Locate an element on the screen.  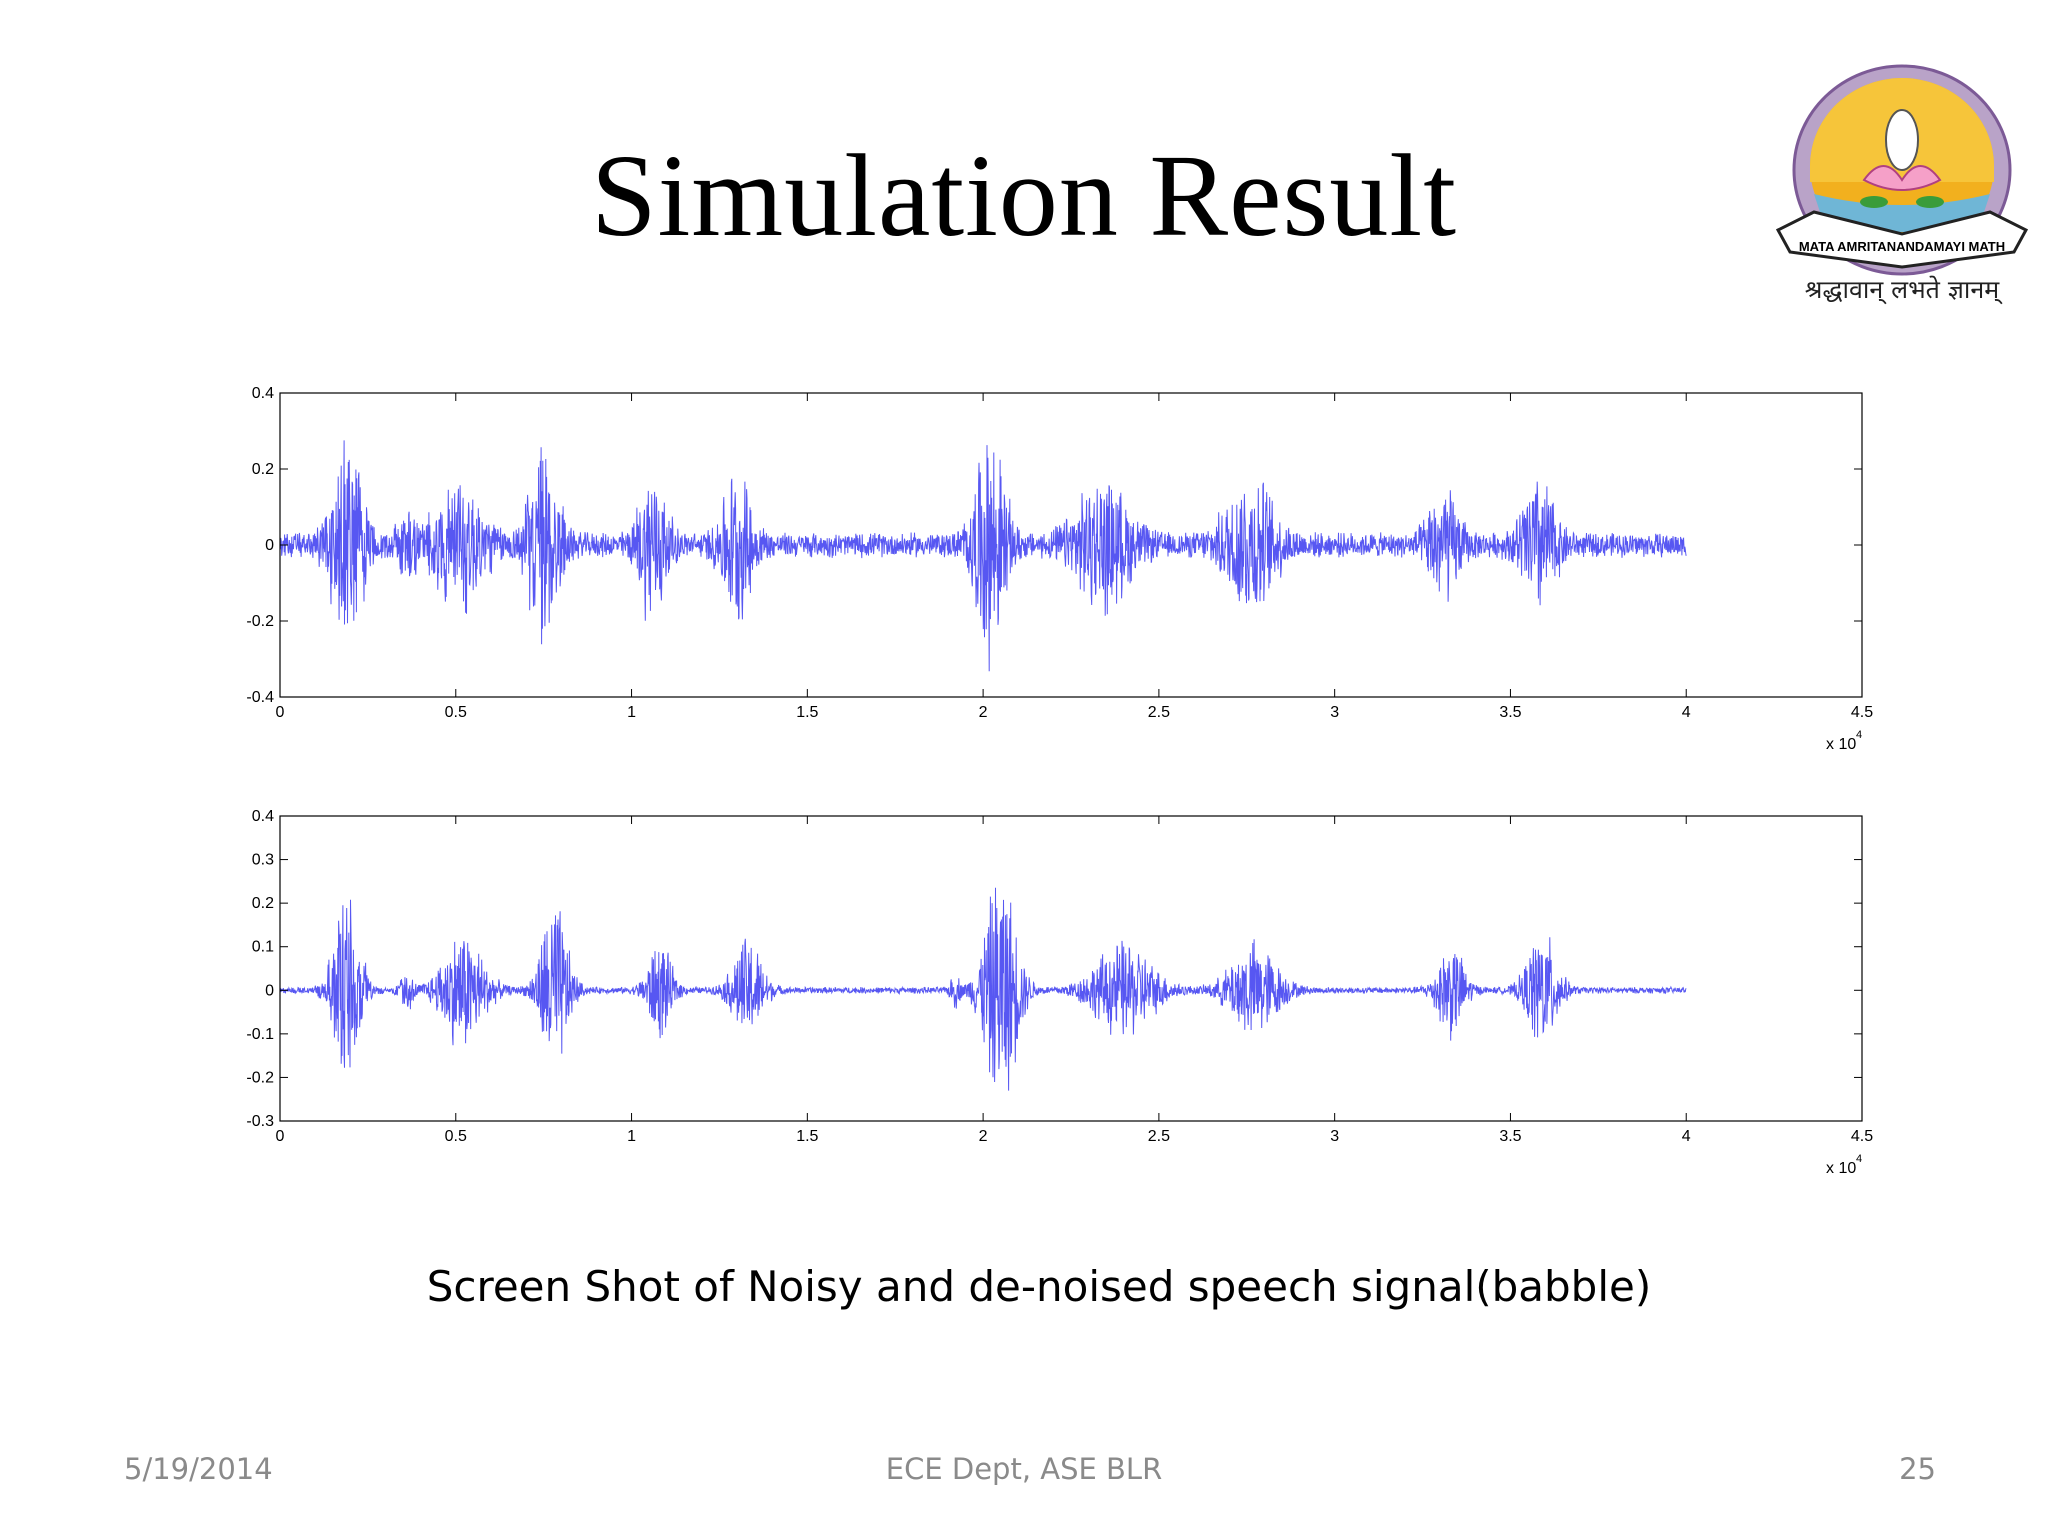
footer-date: 5/19/2014 is located at coordinates (198, 1469).